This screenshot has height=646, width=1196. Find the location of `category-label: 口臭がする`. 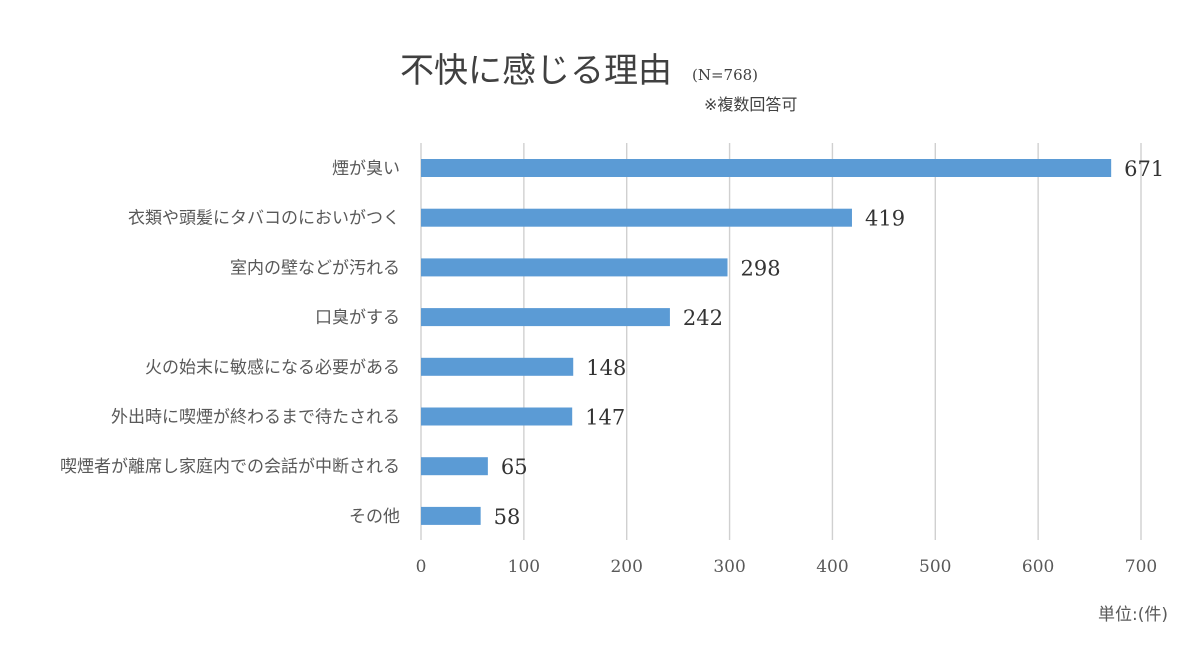

category-label: 口臭がする is located at coordinates (357, 318).